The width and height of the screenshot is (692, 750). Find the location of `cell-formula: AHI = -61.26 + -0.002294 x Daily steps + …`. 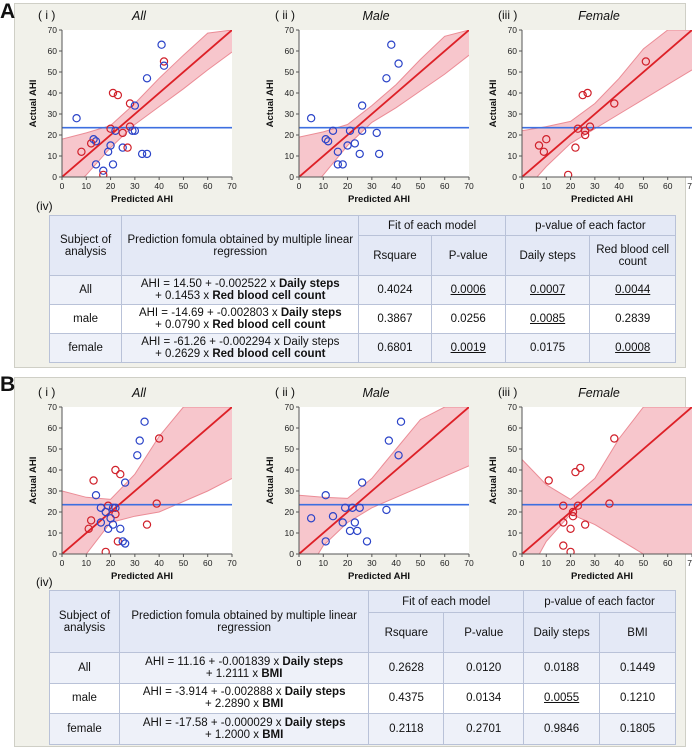

cell-formula: AHI = -61.26 + -0.002294 x Daily steps + … is located at coordinates (240, 348).